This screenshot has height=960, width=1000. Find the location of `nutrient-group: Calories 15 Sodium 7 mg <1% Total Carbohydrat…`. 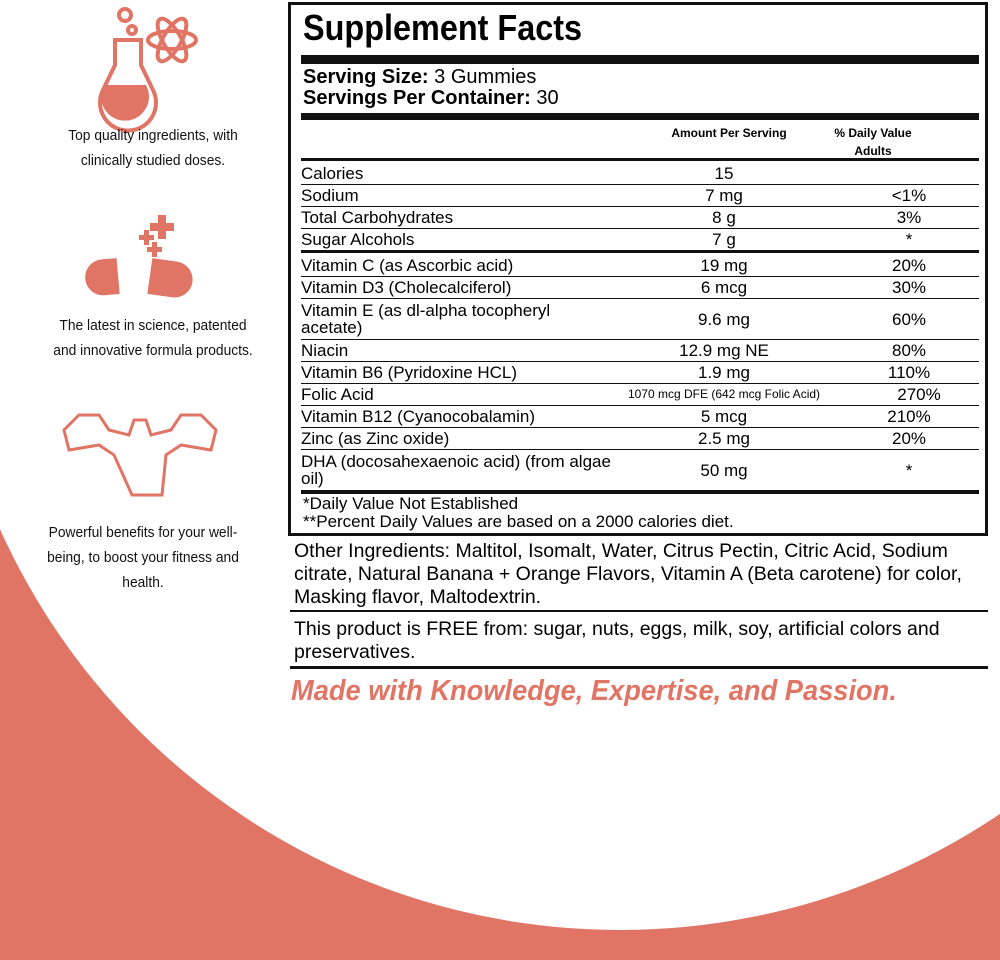

nutrient-group: Calories 15 Sodium 7 mg <1% Total Carbohydrat… is located at coordinates (640, 204).